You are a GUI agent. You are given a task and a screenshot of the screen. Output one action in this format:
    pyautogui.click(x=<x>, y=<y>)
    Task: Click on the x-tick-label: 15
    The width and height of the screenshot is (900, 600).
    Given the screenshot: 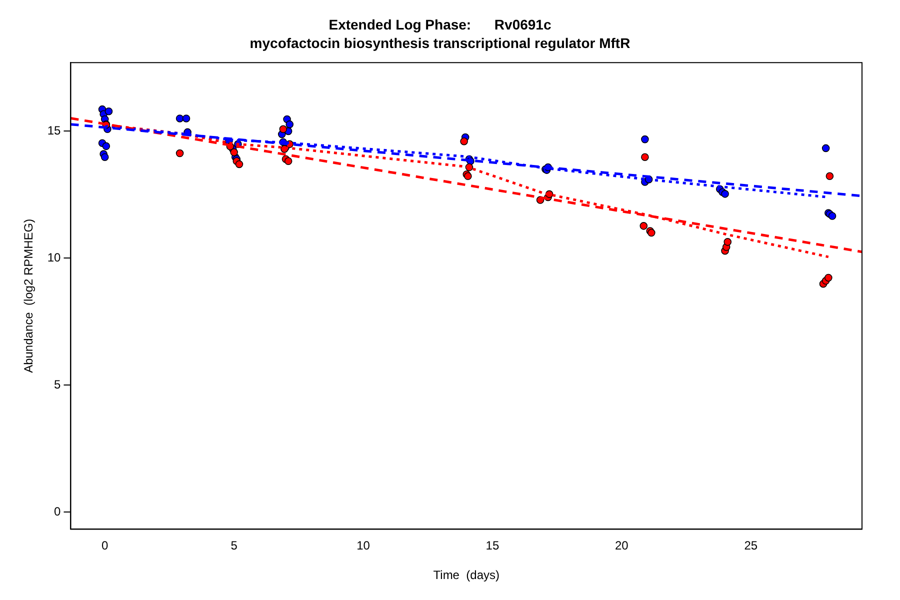 What is the action you would take?
    pyautogui.click(x=493, y=545)
    